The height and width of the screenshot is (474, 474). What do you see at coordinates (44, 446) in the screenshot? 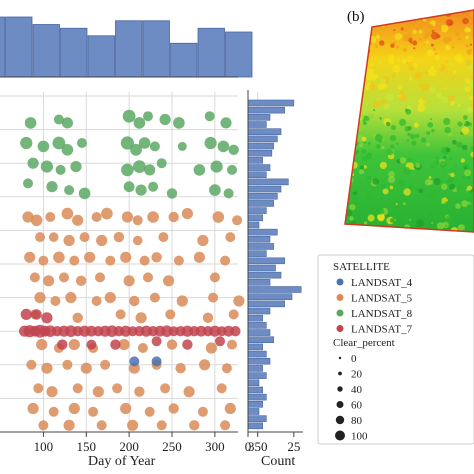
I see `x-tick-label: 100` at bounding box center [44, 446].